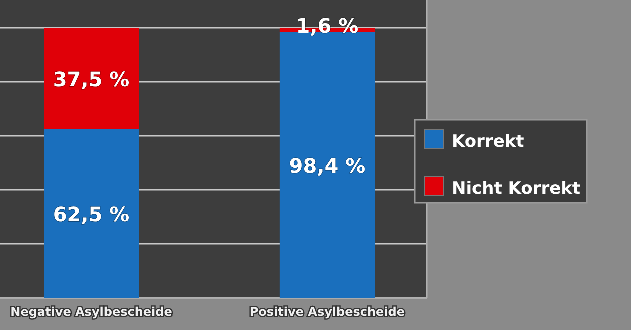 The height and width of the screenshot is (330, 631). Describe the element at coordinates (488, 142) in the screenshot. I see `legend-label: Korrekt` at that location.